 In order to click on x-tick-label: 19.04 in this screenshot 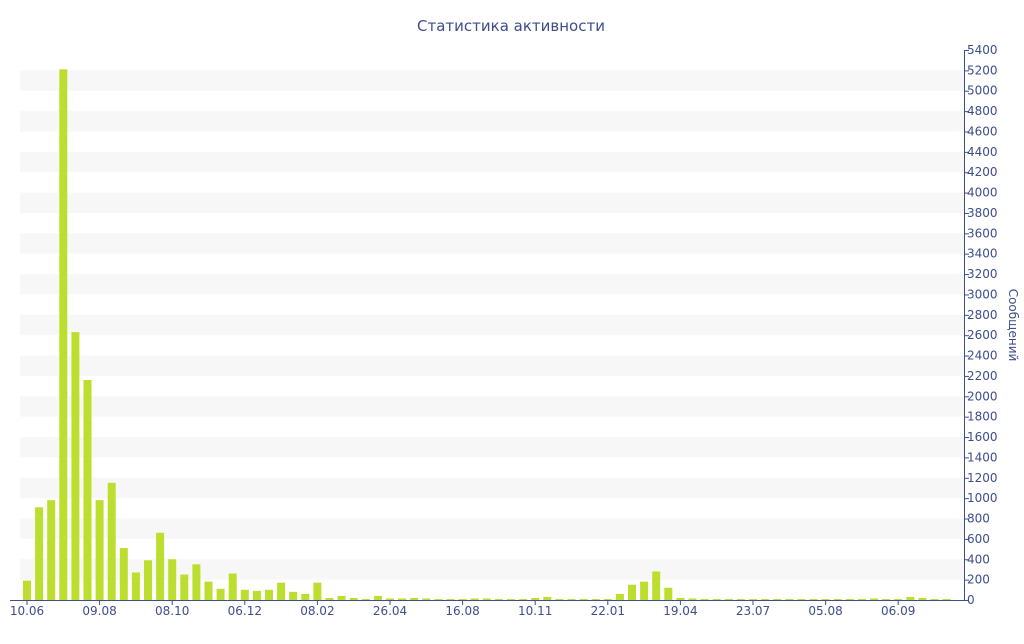, I will do `click(680, 611)`.